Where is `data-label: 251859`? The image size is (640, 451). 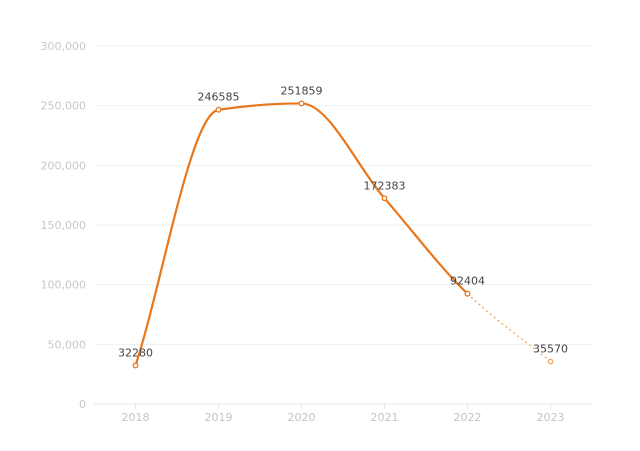
data-label: 251859 is located at coordinates (302, 90).